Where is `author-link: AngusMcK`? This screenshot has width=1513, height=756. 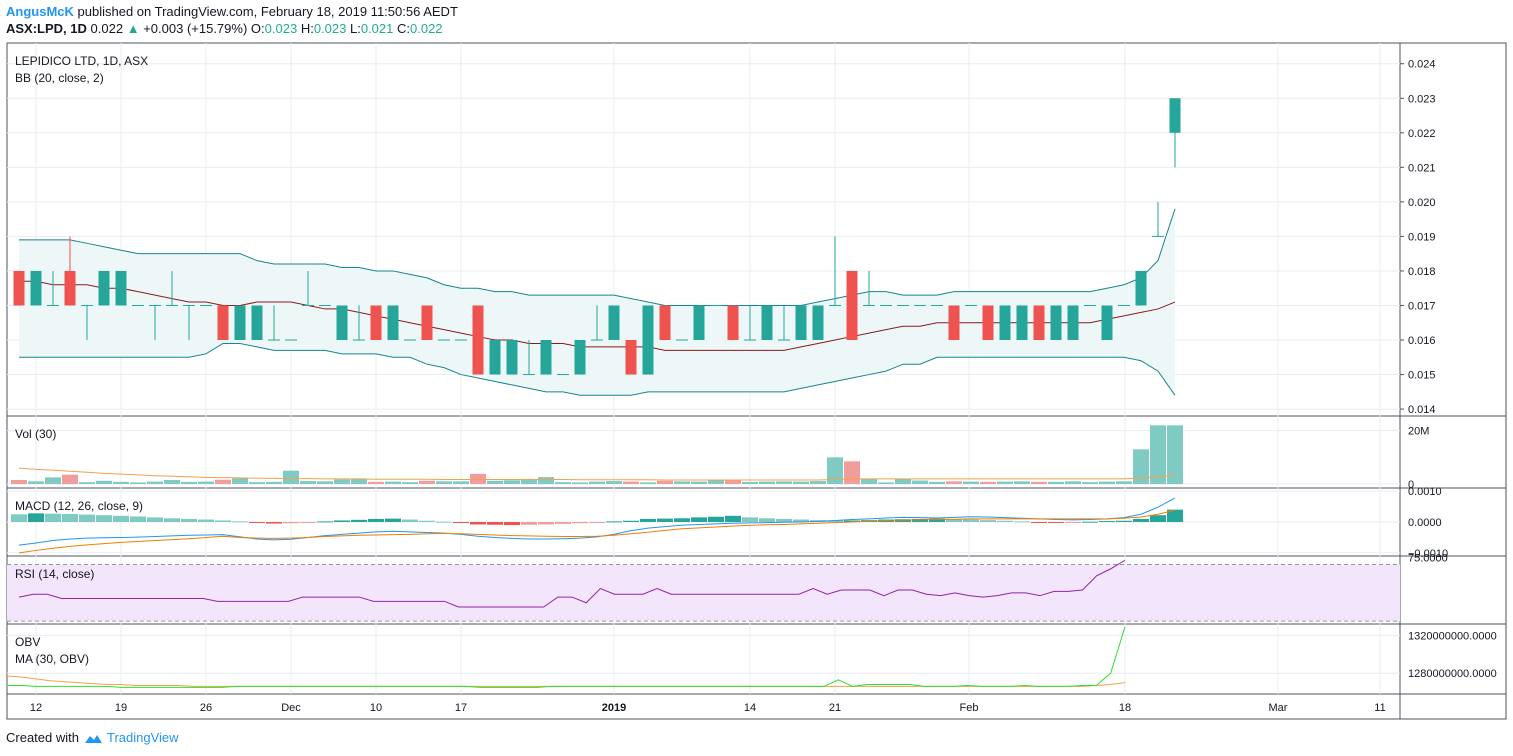 author-link: AngusMcK is located at coordinates (40, 11).